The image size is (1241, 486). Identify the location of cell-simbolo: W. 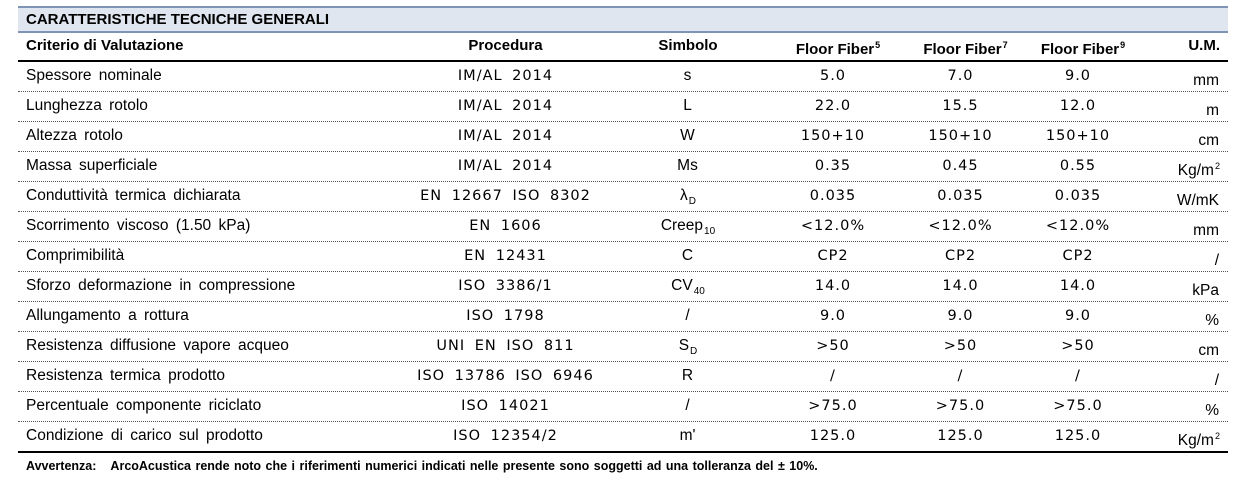
(688, 136).